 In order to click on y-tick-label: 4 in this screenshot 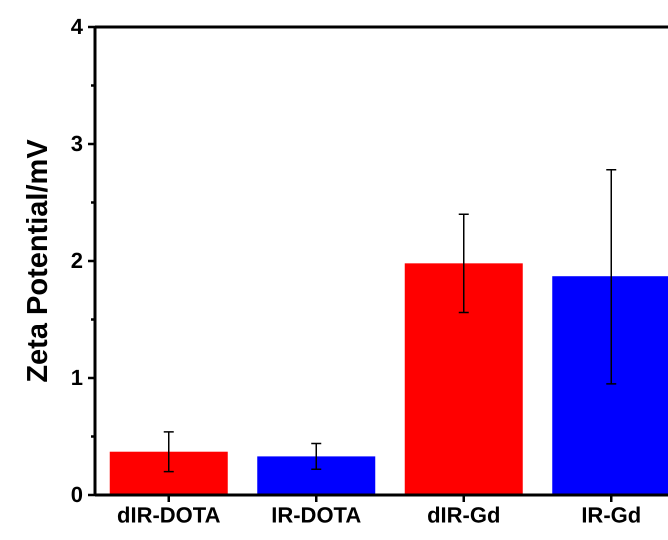, I will do `click(77, 27)`.